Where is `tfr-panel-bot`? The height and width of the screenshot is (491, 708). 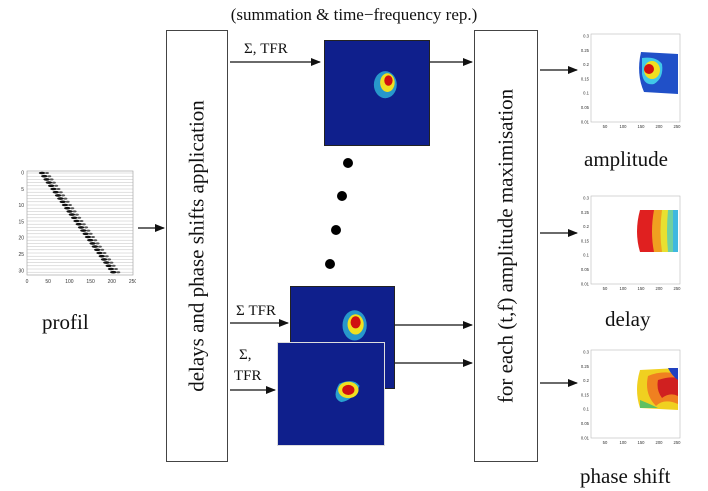 tfr-panel-bot is located at coordinates (331, 394).